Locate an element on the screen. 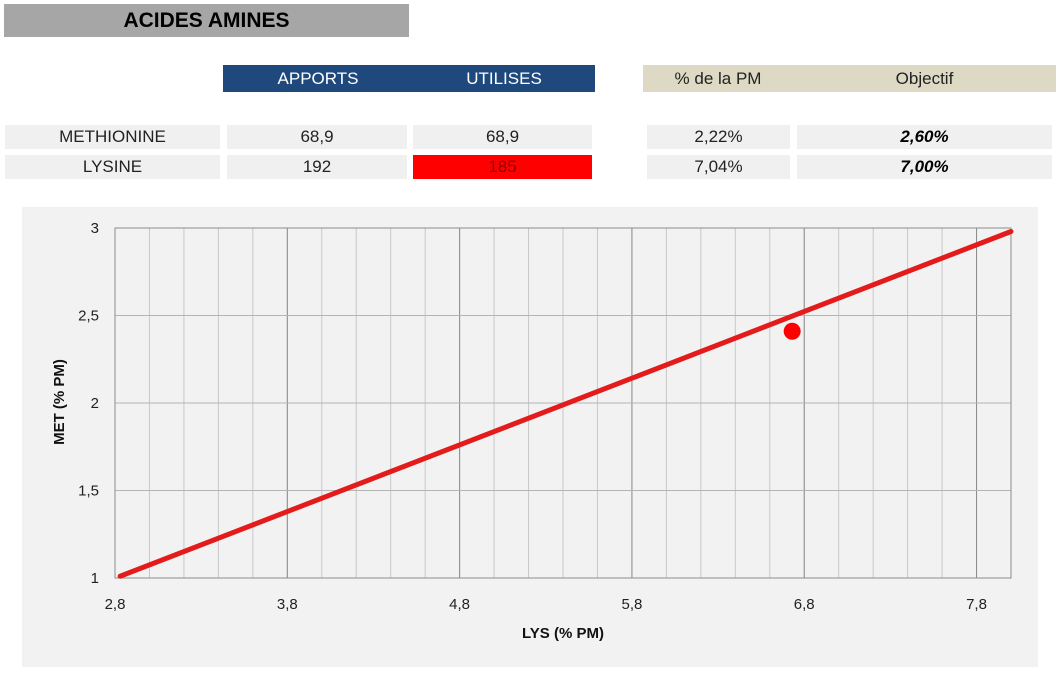 The height and width of the screenshot is (682, 1062). header-apports: APPORTS is located at coordinates (318, 78).